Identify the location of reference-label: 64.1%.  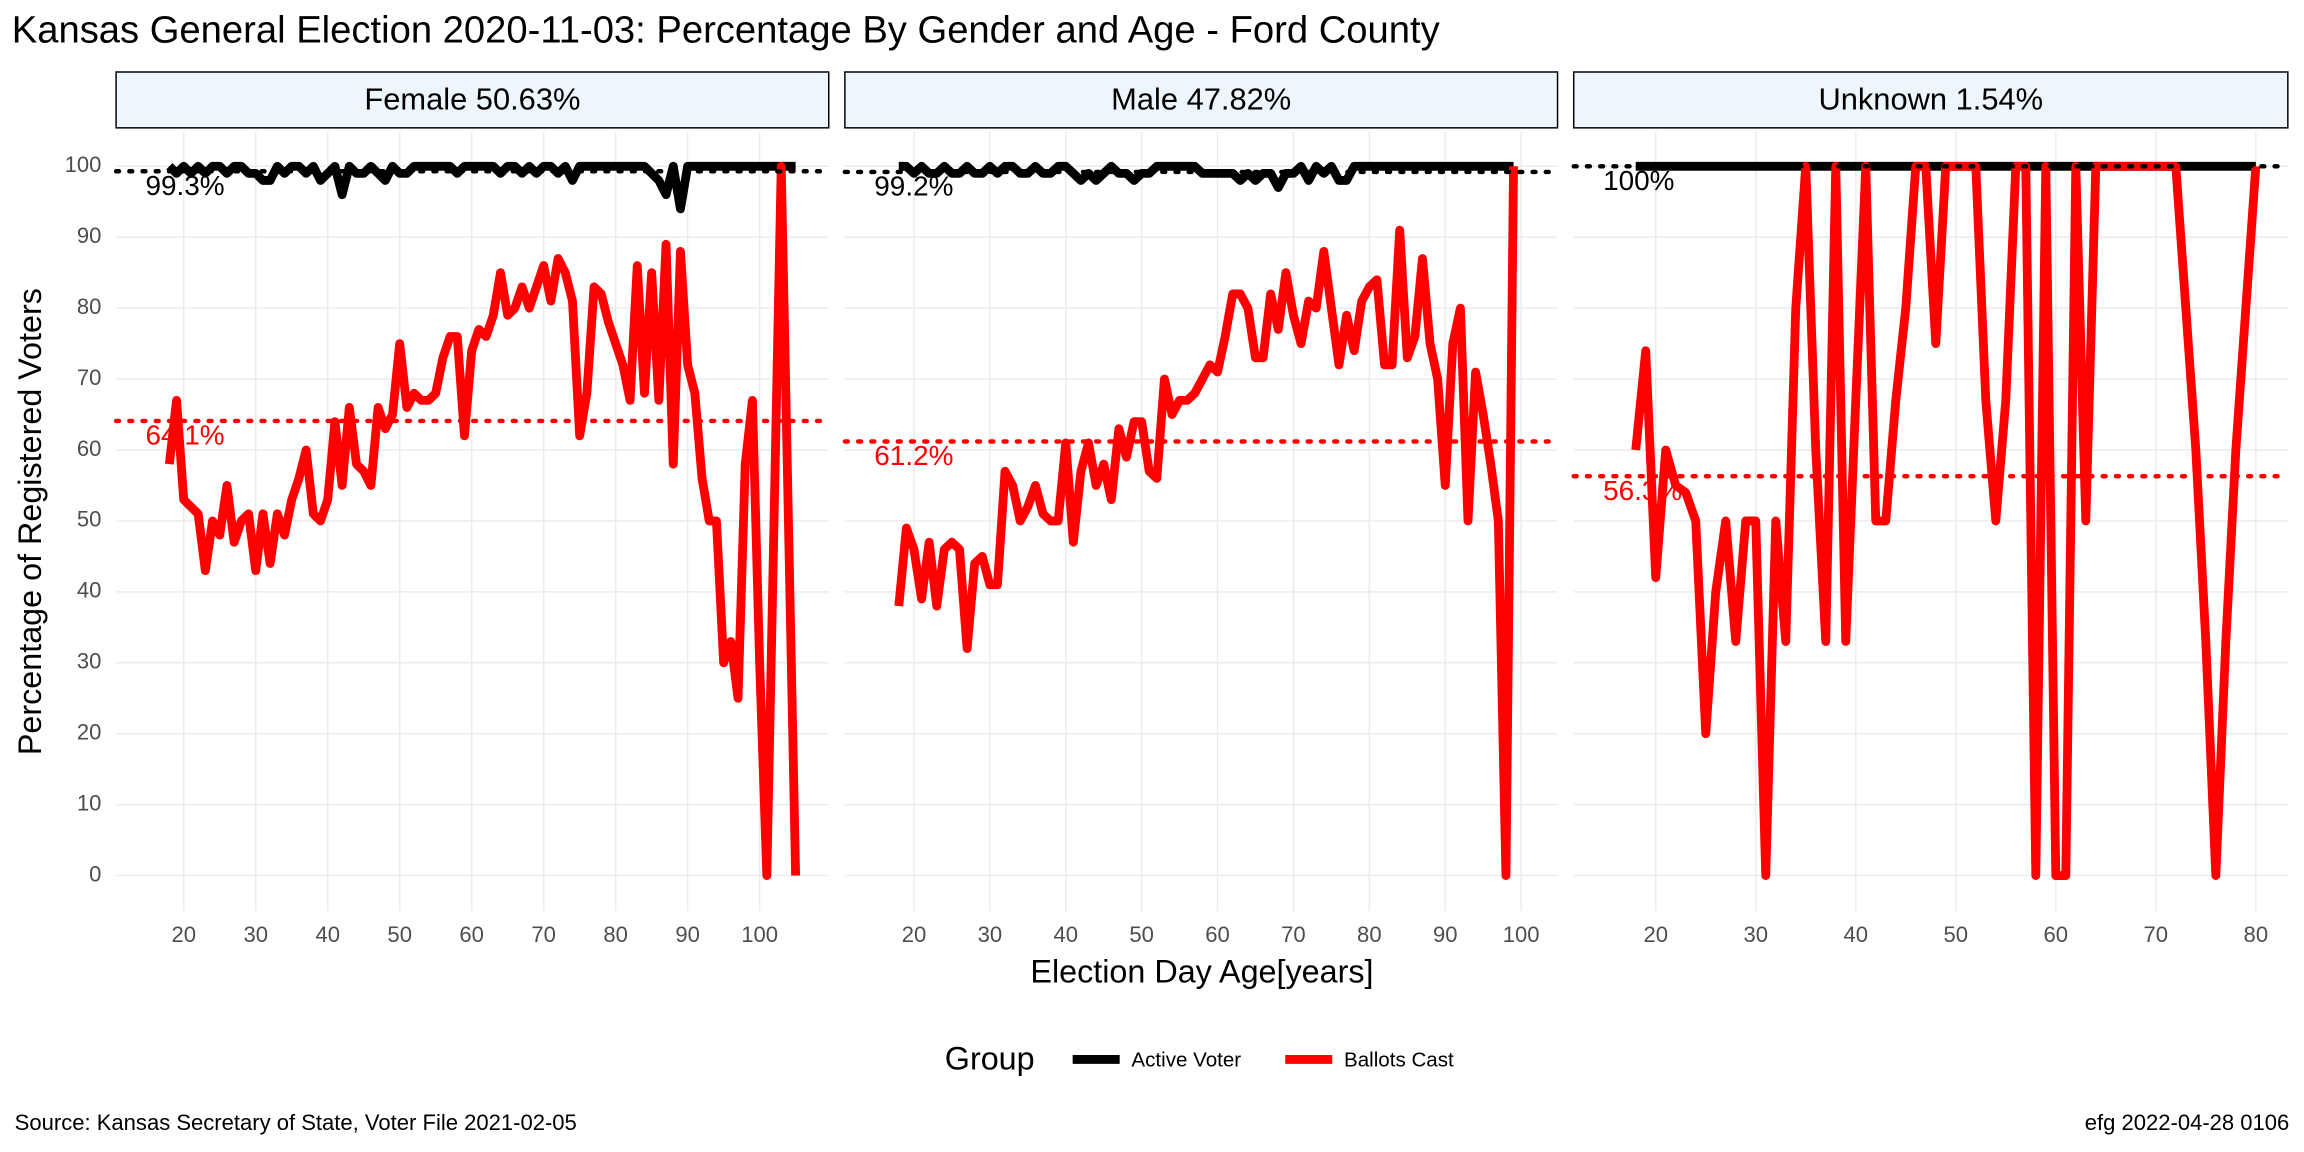
(184, 434).